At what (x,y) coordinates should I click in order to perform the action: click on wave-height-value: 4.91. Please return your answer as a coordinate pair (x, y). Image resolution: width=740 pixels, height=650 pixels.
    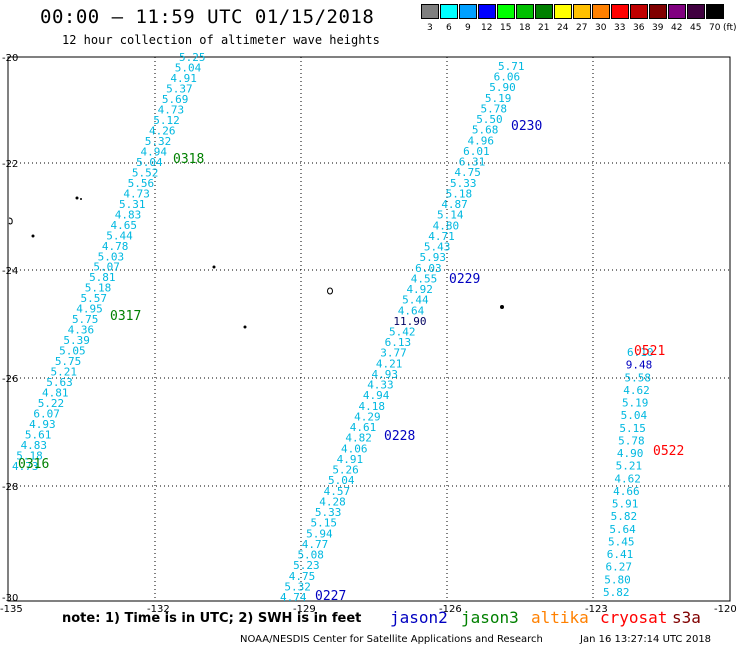
    Looking at the image, I should click on (183, 78).